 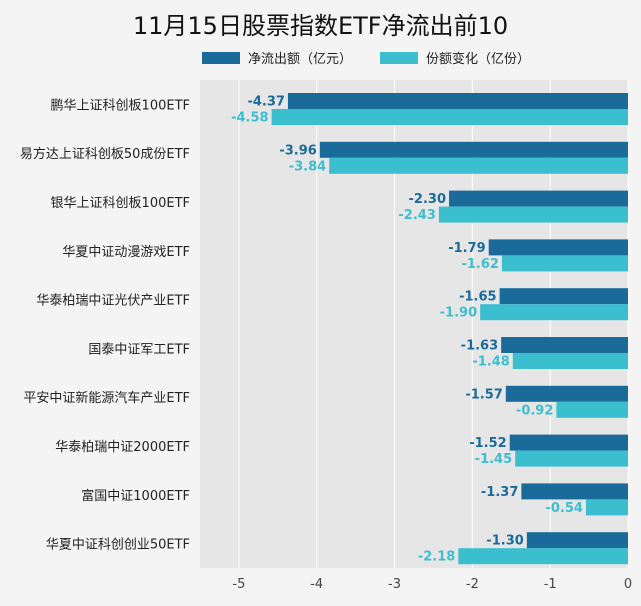 I want to click on data-label-outflow: -3.96, so click(x=297, y=150).